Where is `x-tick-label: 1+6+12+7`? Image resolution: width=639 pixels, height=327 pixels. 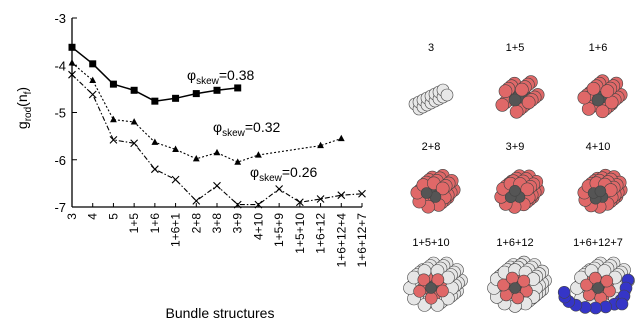 x-tick-label: 1+6+12+7 is located at coordinates (362, 240).